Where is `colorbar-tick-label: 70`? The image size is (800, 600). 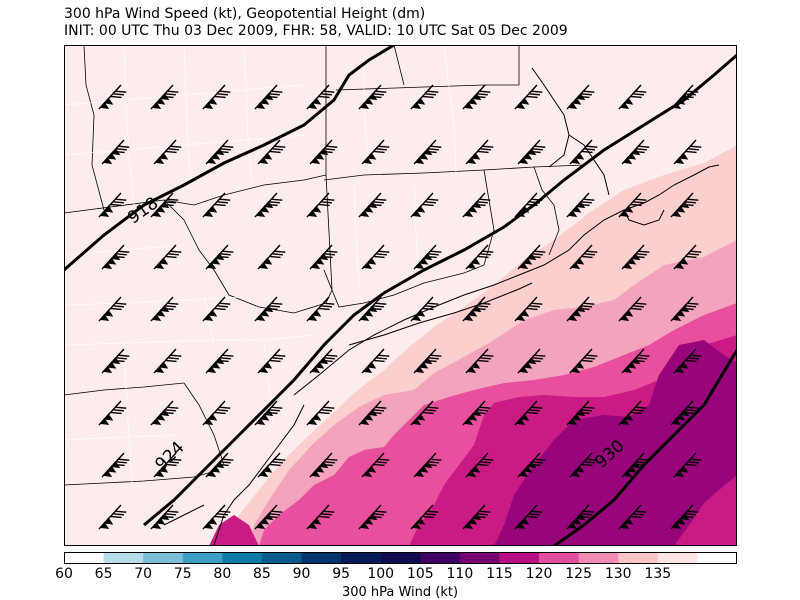
colorbar-tick-label: 70 is located at coordinates (143, 574).